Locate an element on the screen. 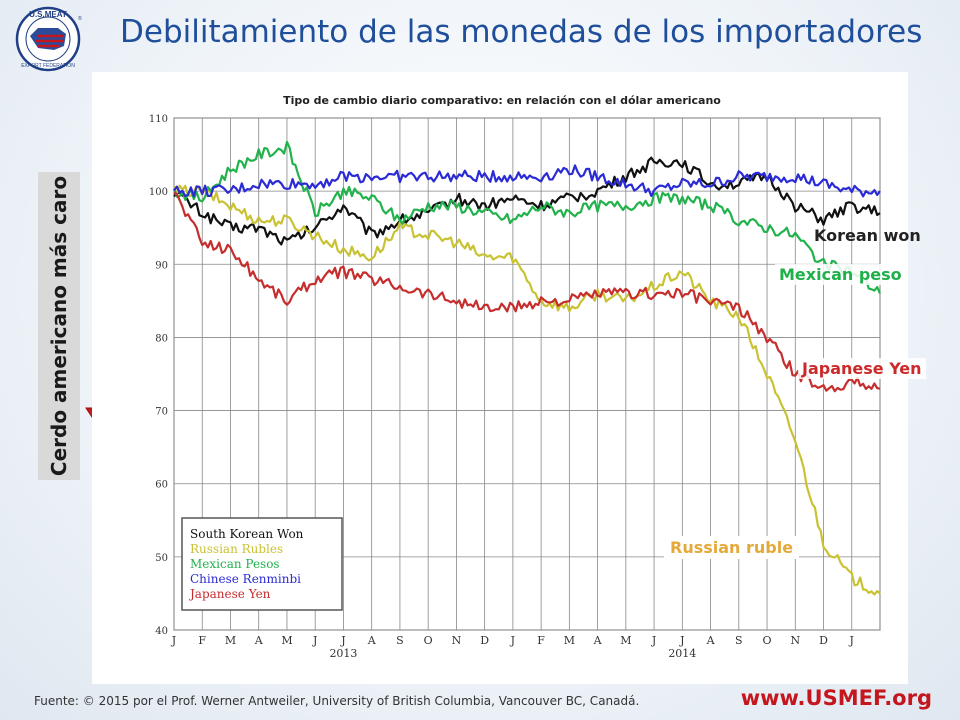 Image resolution: width=960 pixels, height=720 pixels. series-line-south-korean-won is located at coordinates (527, 201).